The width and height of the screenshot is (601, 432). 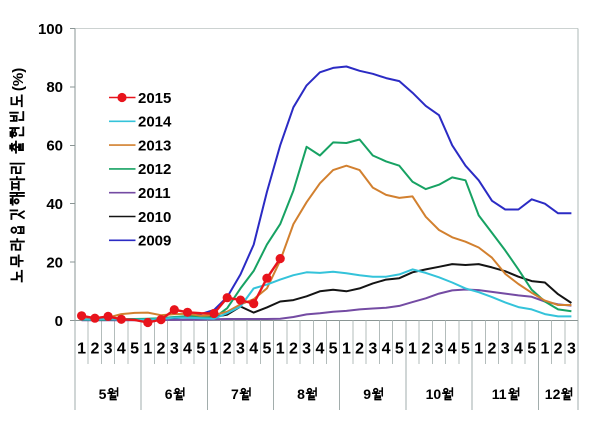 I want to click on svg-text: 12, so click(x=553, y=394).